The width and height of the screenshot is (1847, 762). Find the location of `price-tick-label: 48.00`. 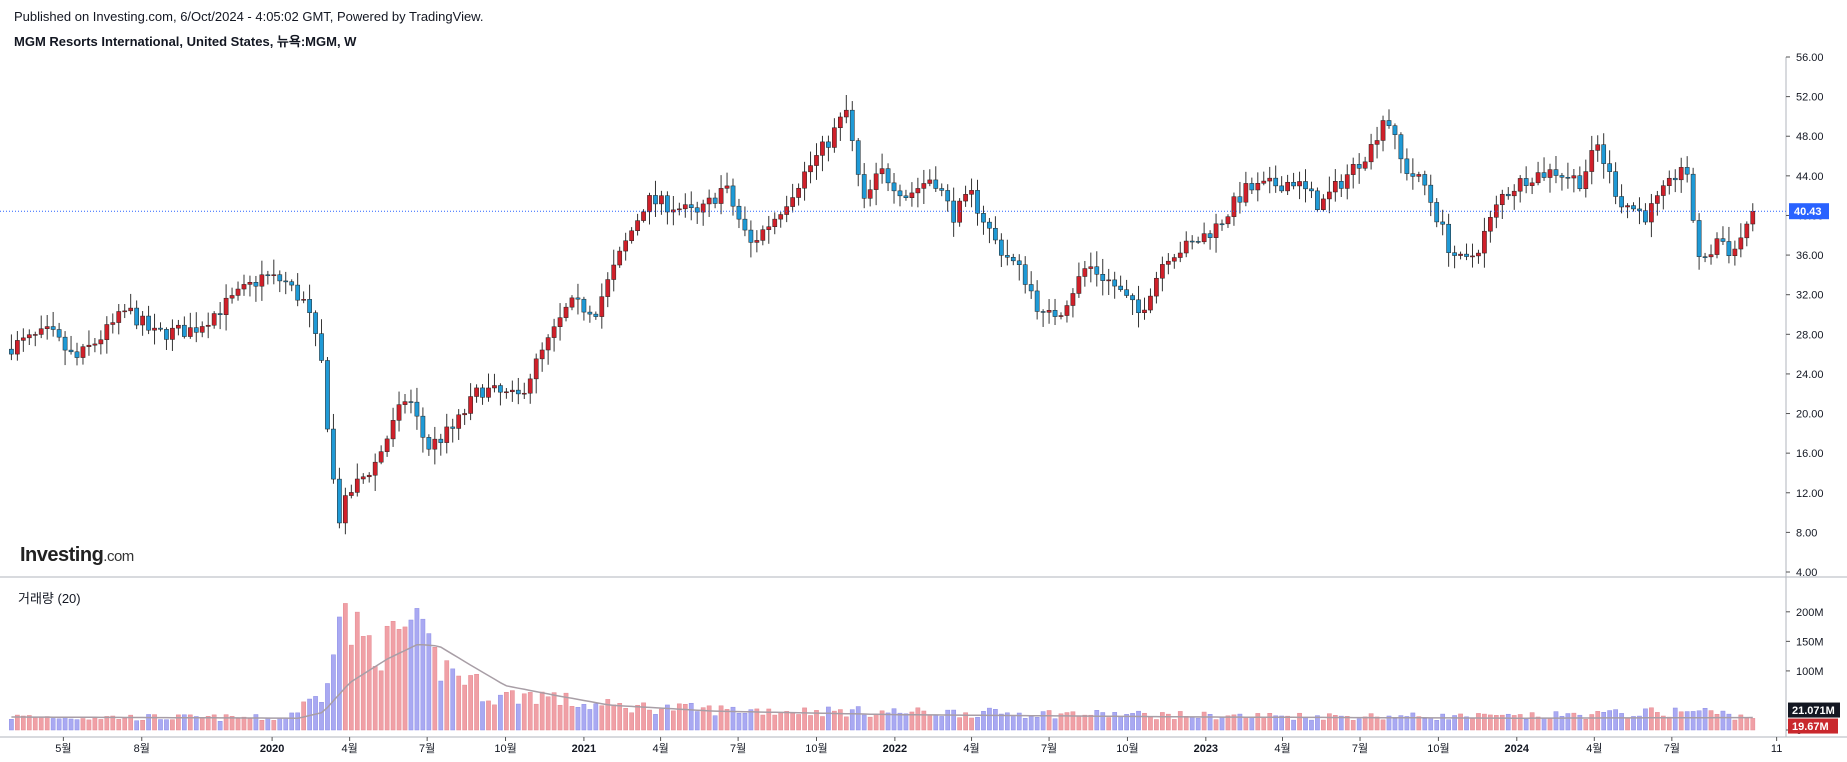

price-tick-label: 48.00 is located at coordinates (1810, 137).